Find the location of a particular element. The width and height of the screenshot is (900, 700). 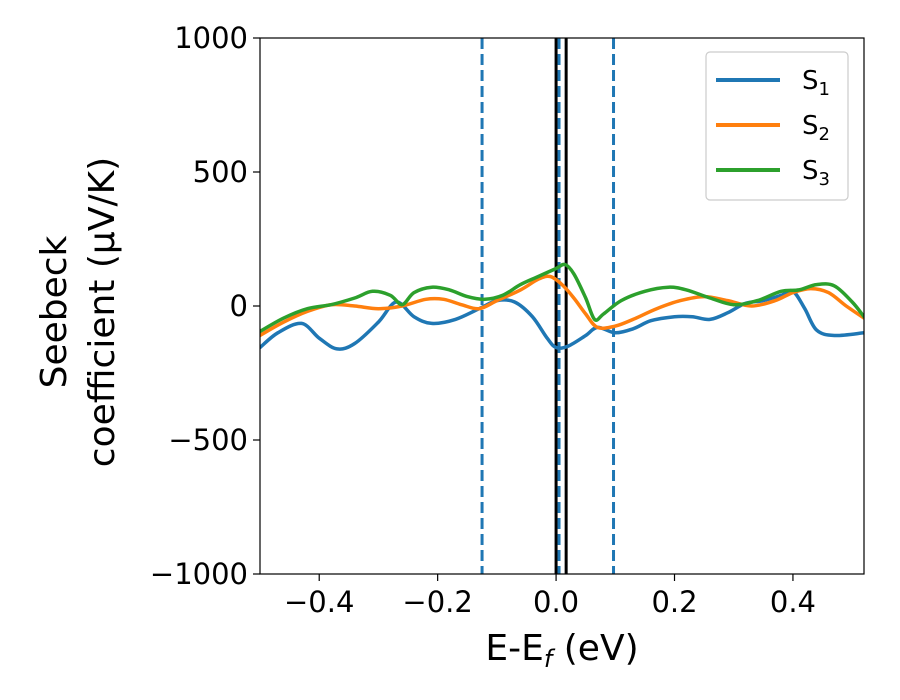

y-tick-label: 1000 is located at coordinates (211, 38).